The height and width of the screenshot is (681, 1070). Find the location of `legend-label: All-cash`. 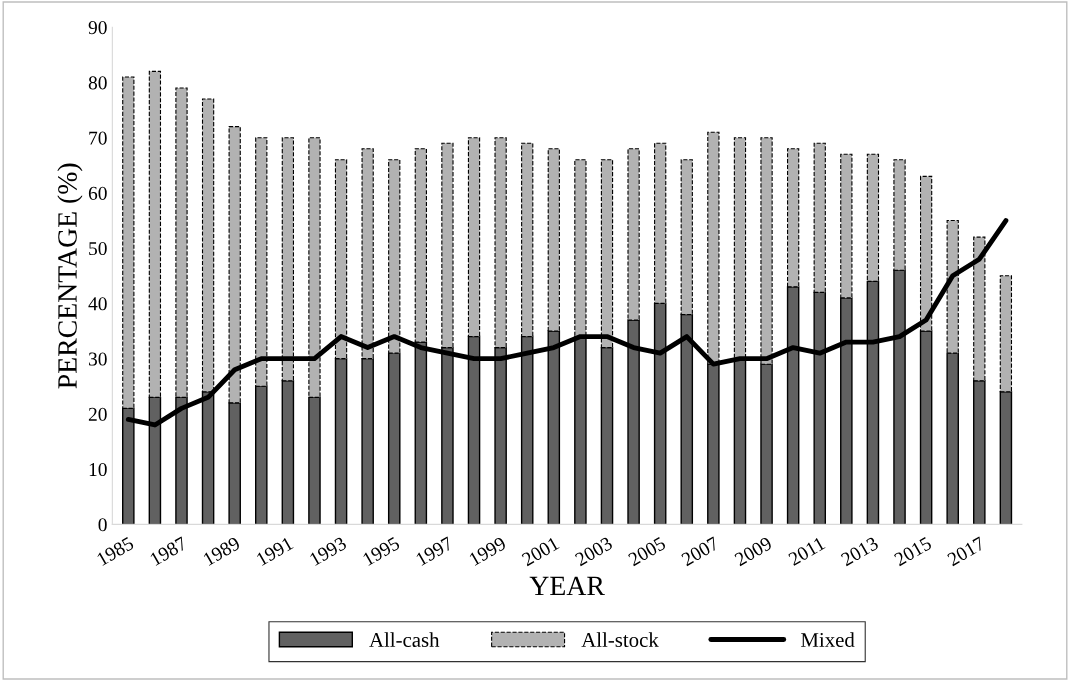

legend-label: All-cash is located at coordinates (404, 639).